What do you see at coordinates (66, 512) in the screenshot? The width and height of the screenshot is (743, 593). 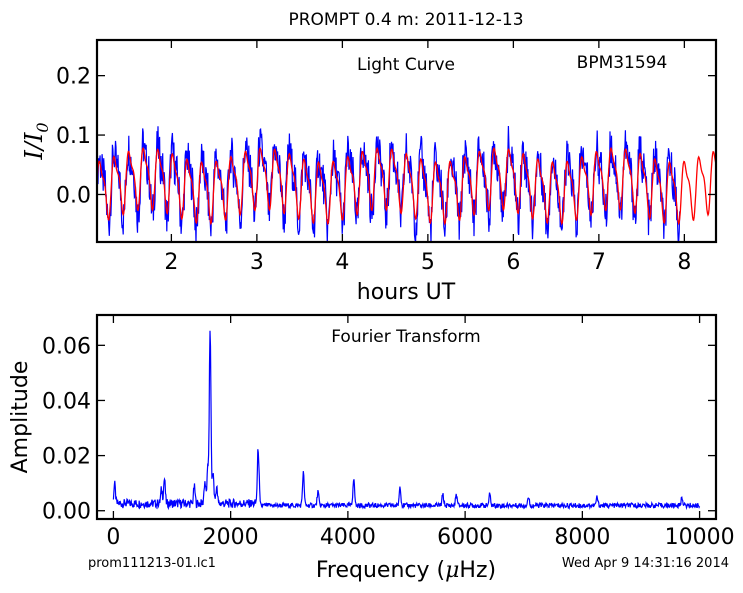 I see `fourier-ytick-label: 0.00` at bounding box center [66, 512].